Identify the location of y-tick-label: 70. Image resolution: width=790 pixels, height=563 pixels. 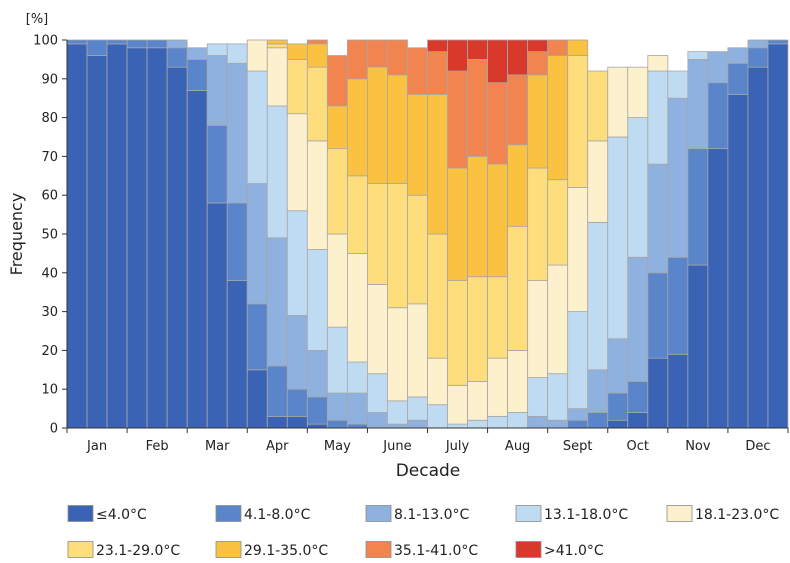
(49, 157).